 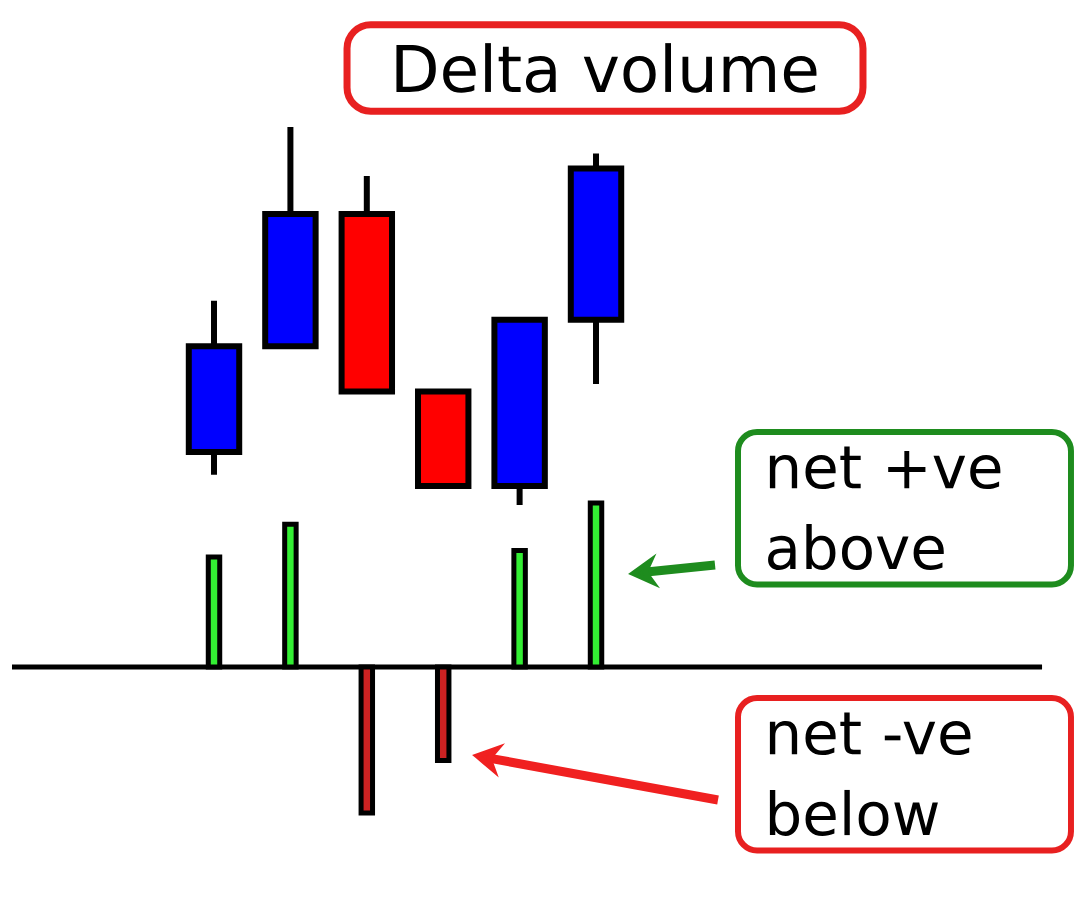 What do you see at coordinates (606, 68) in the screenshot?
I see `chart-title: Delta volume` at bounding box center [606, 68].